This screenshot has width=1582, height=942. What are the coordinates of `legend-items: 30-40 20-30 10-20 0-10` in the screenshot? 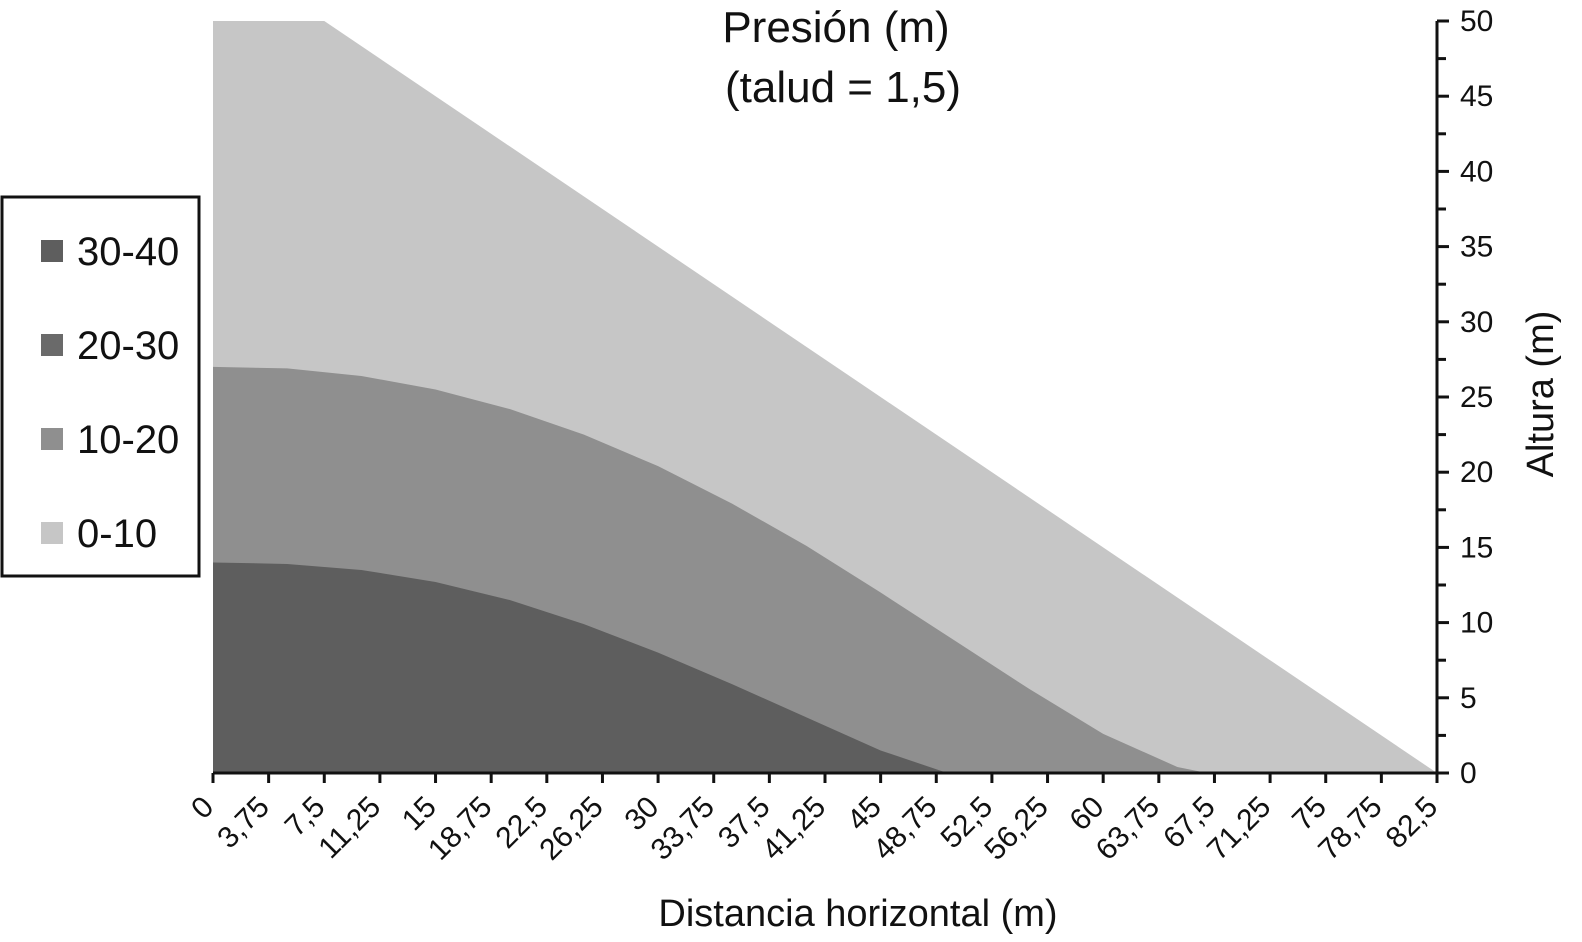 It's located at (110, 393).